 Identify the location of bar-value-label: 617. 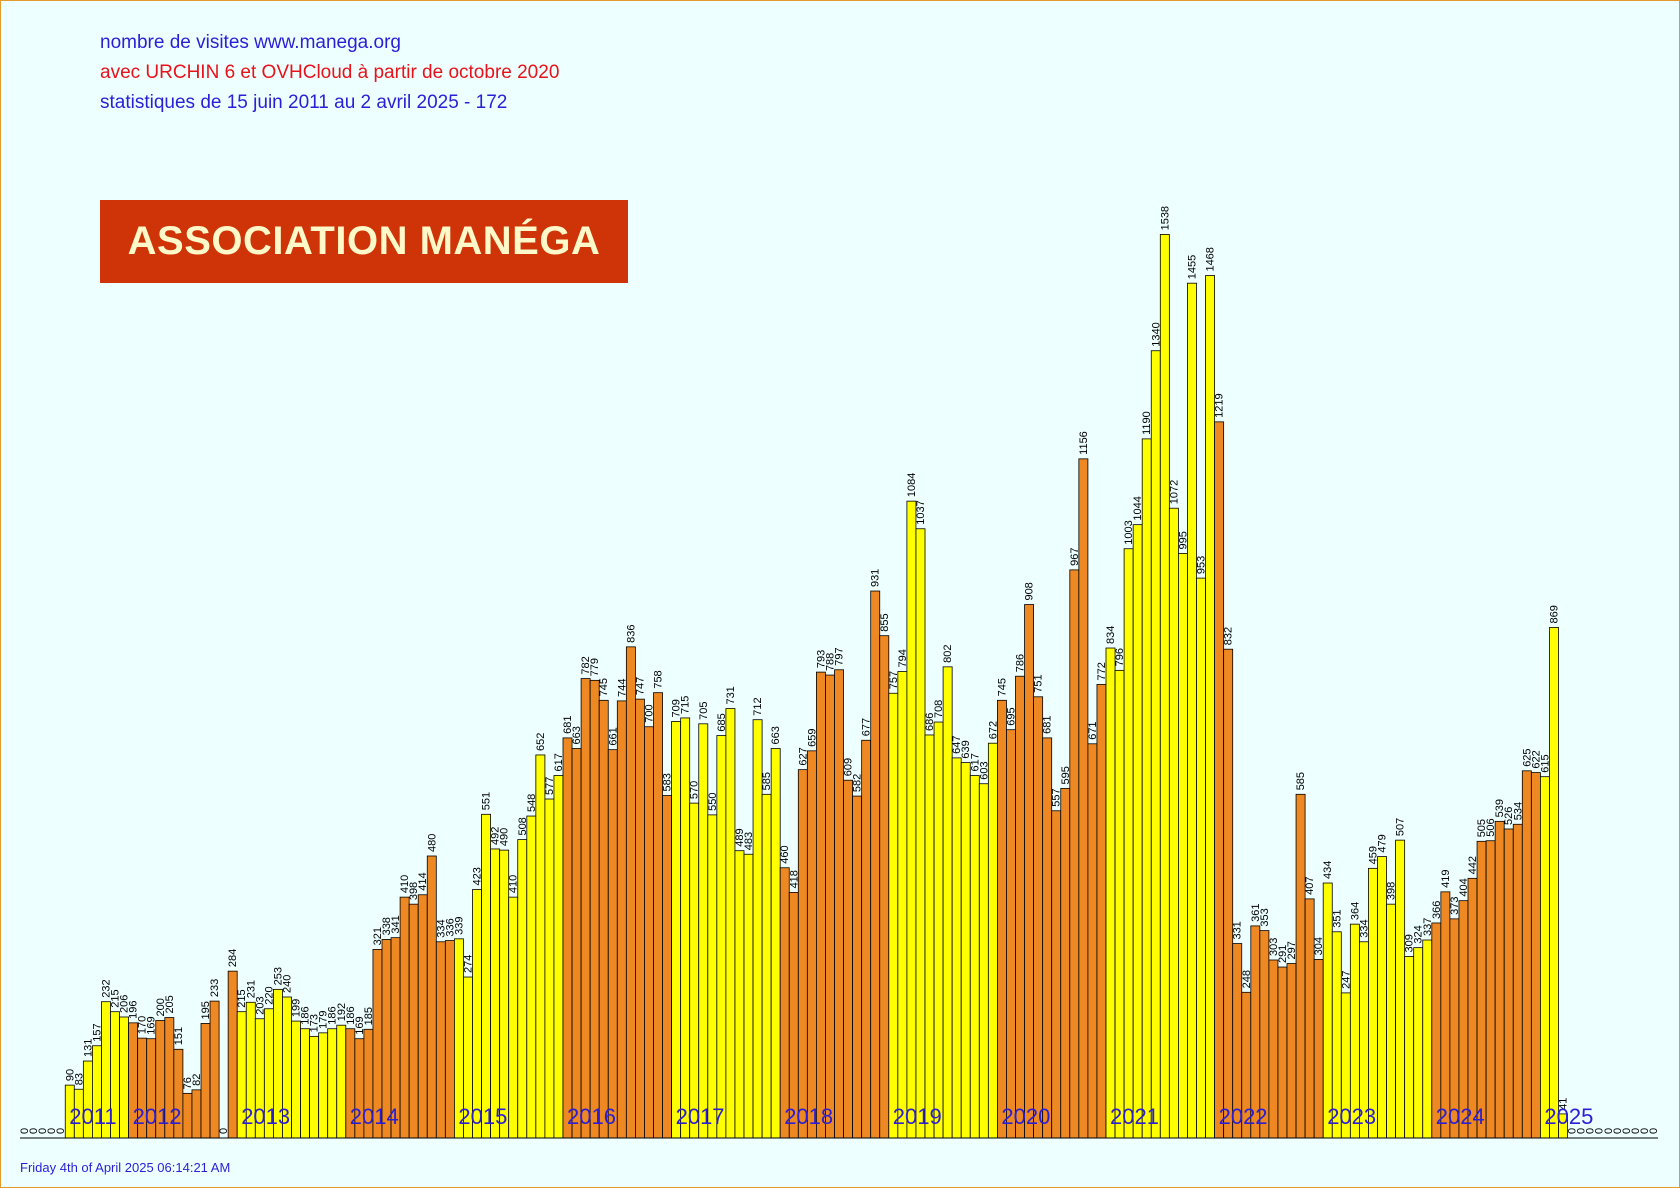
(975, 762).